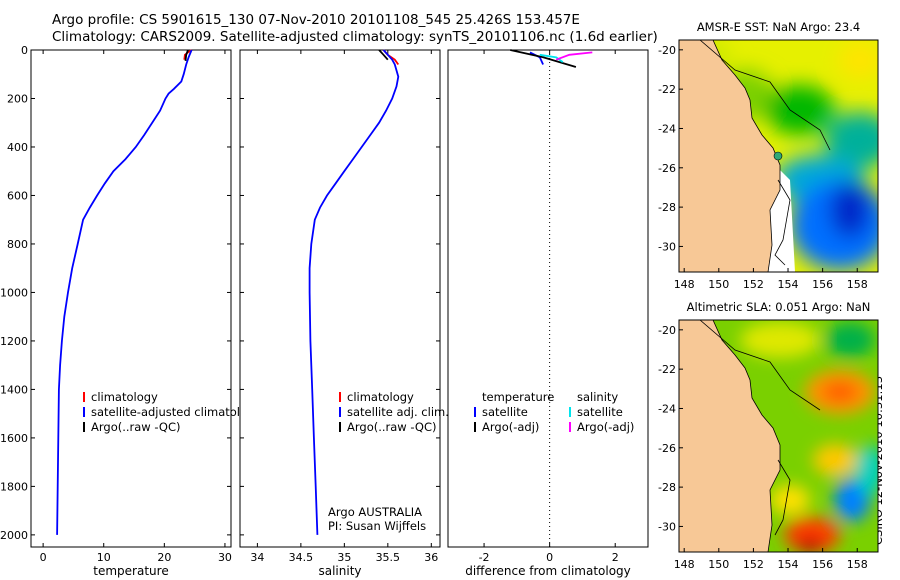  Describe the element at coordinates (377, 526) in the screenshot. I see `annotation-text: PI: Susan Wijffels` at that location.